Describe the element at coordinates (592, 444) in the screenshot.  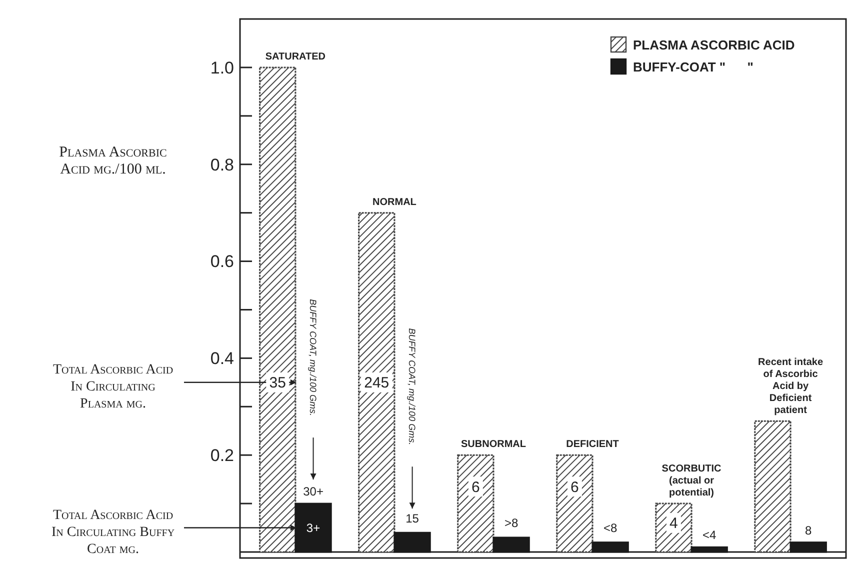
I see `x-tick-label: DEFICIENT` at that location.